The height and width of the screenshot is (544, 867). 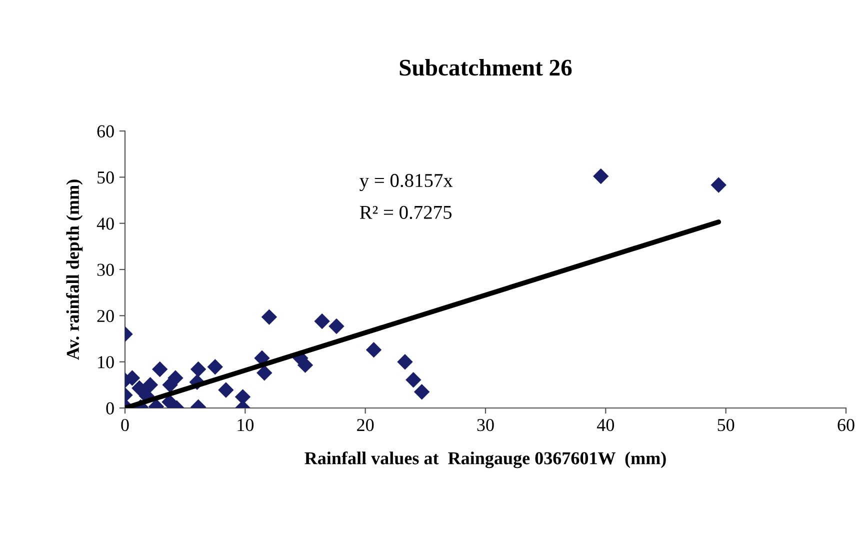 What do you see at coordinates (125, 425) in the screenshot?
I see `x-tick-label: 0` at bounding box center [125, 425].